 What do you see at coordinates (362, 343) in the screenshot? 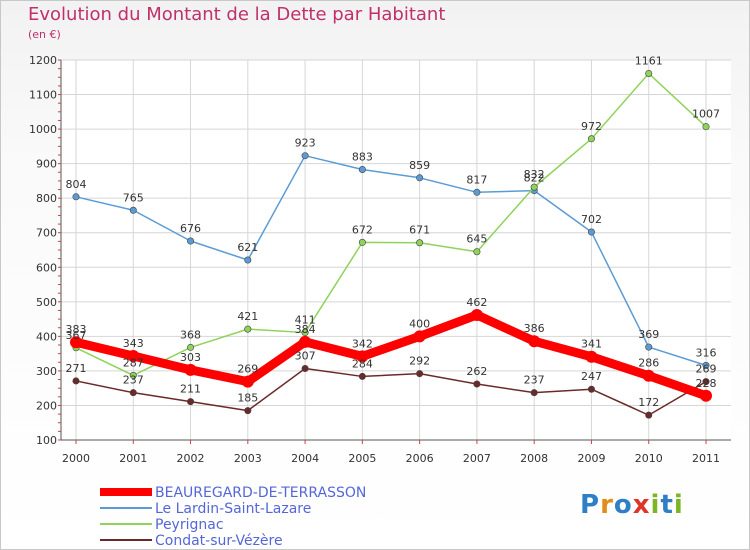
I see `data-label: 342` at bounding box center [362, 343].